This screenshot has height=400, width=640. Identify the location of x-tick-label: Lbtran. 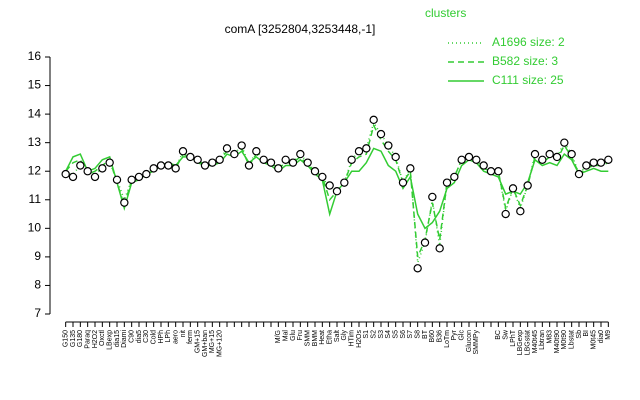
(542, 340).